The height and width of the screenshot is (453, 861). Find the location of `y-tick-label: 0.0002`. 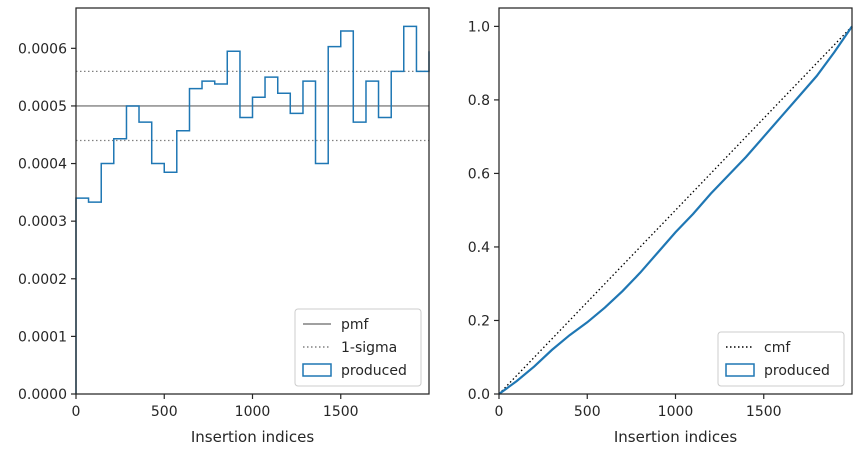

y-tick-label: 0.0002 is located at coordinates (42, 280).